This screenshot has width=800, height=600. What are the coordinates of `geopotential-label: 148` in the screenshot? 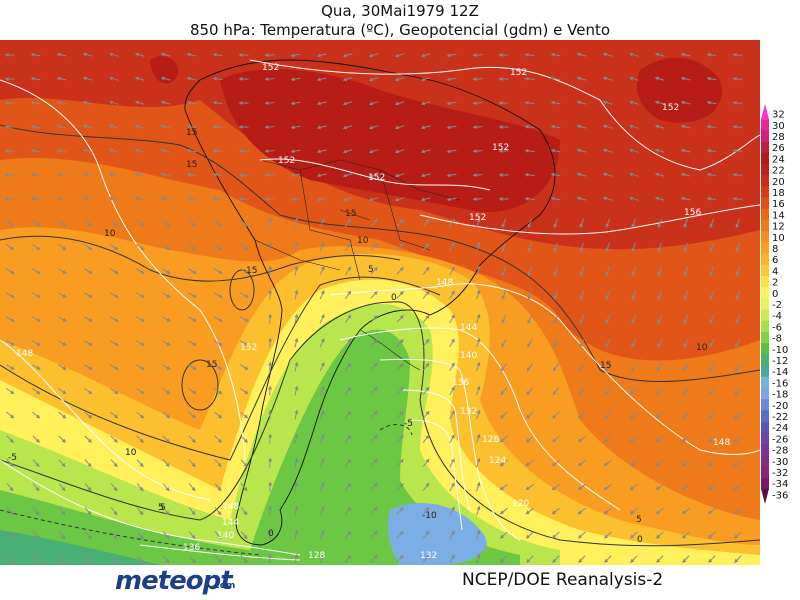 It's located at (444, 283).